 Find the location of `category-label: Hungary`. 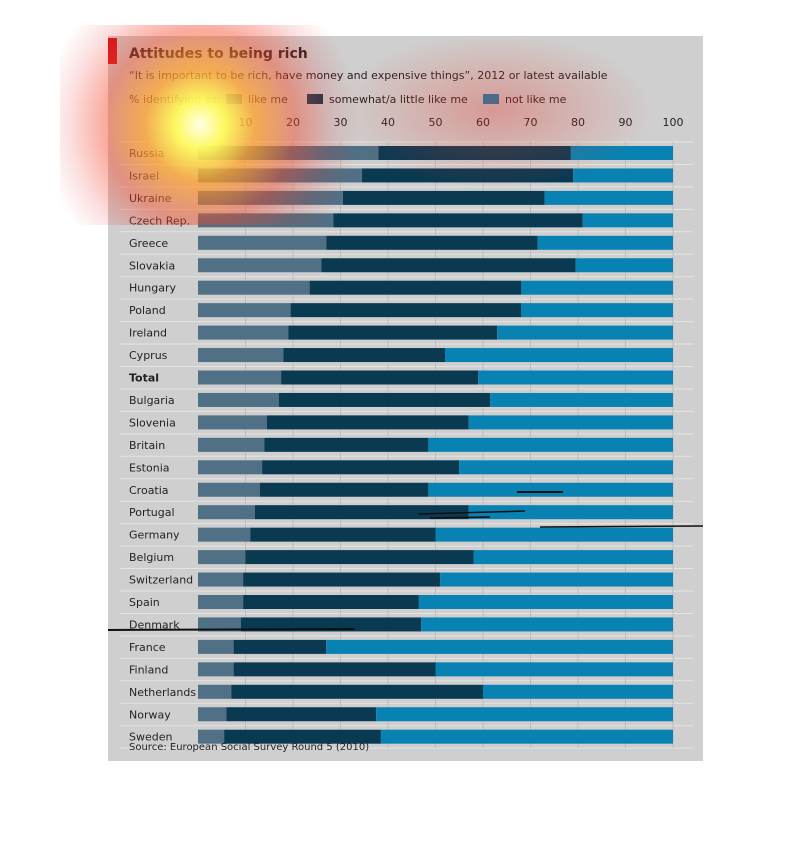

category-label: Hungary is located at coordinates (152, 288).